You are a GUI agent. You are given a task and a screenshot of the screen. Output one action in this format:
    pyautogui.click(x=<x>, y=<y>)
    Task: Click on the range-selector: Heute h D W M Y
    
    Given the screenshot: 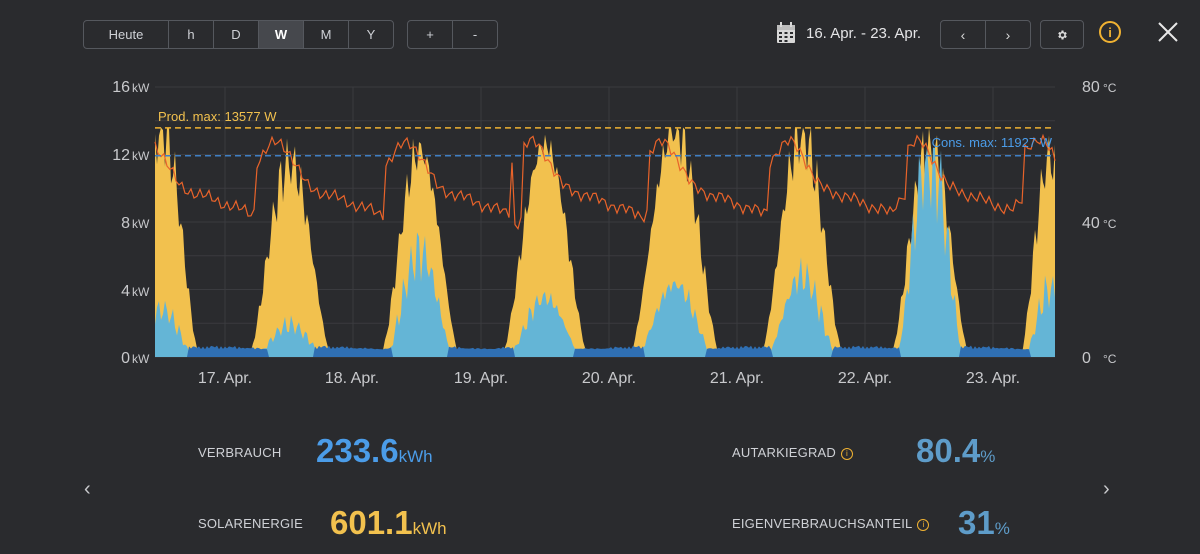 What is the action you would take?
    pyautogui.click(x=238, y=34)
    